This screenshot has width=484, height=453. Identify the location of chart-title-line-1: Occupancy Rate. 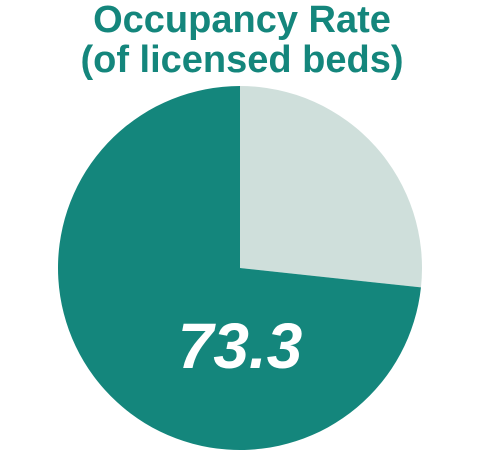
(242, 20).